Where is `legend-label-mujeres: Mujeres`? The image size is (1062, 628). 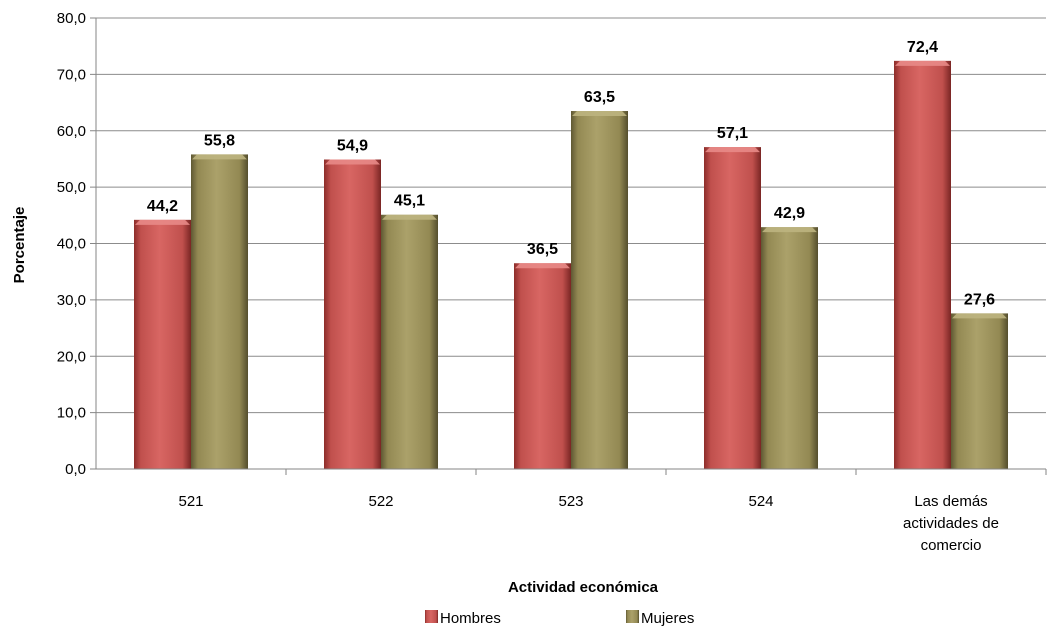 legend-label-mujeres: Mujeres is located at coordinates (667, 618).